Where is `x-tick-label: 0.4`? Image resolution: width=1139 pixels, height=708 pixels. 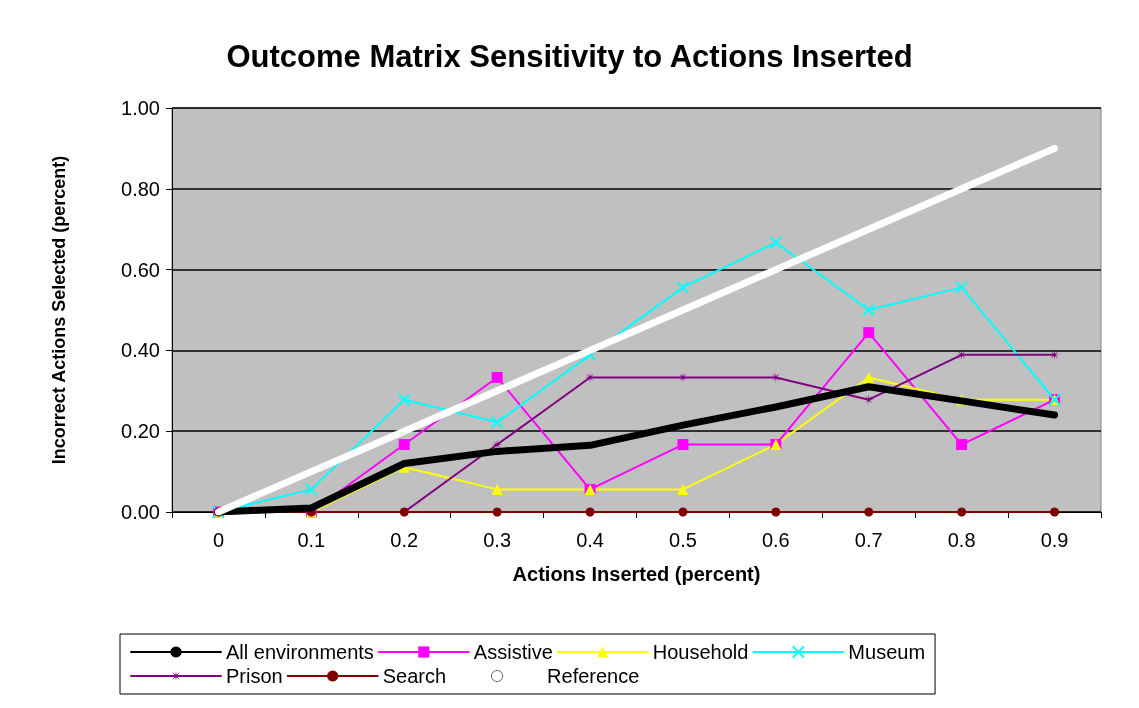
x-tick-label: 0.4 is located at coordinates (590, 540).